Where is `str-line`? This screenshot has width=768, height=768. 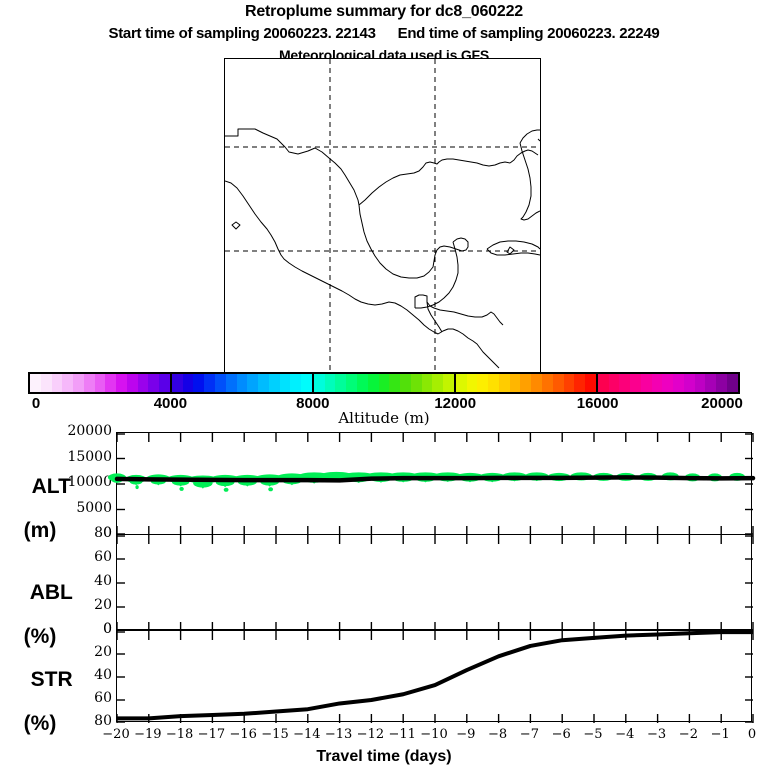
str-line is located at coordinates (435, 675).